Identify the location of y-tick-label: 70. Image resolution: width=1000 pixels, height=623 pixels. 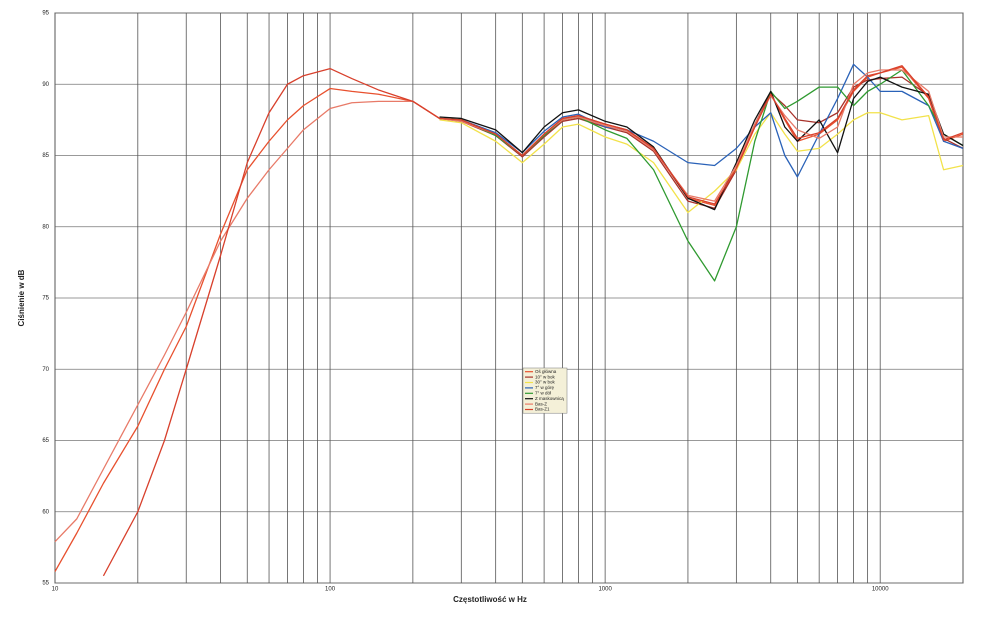
(45, 370).